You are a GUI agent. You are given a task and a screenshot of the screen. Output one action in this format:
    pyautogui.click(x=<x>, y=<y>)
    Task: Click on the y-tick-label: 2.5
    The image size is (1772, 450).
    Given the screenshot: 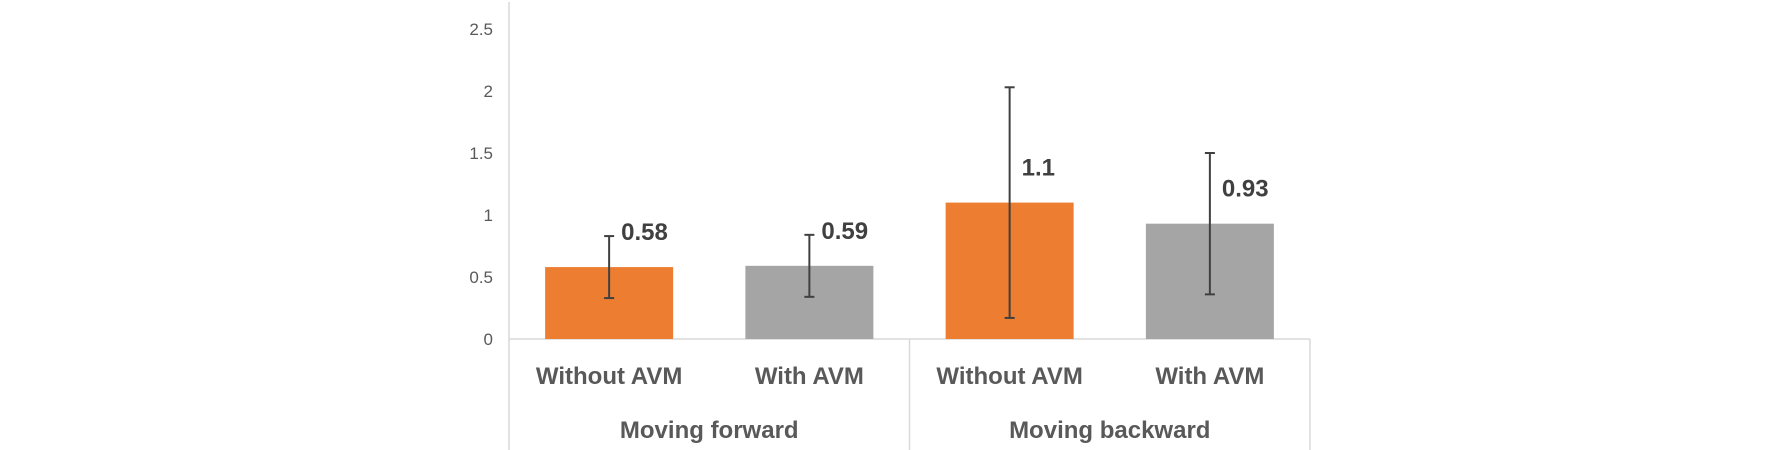 What is the action you would take?
    pyautogui.click(x=481, y=29)
    